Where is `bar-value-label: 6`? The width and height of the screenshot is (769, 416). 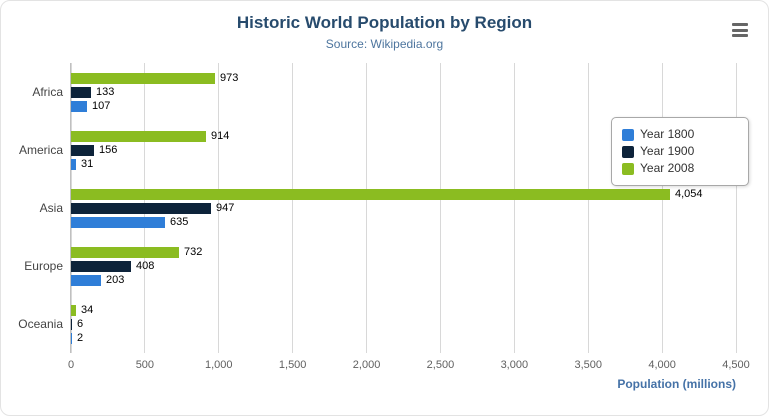 bar-value-label: 6 is located at coordinates (80, 323).